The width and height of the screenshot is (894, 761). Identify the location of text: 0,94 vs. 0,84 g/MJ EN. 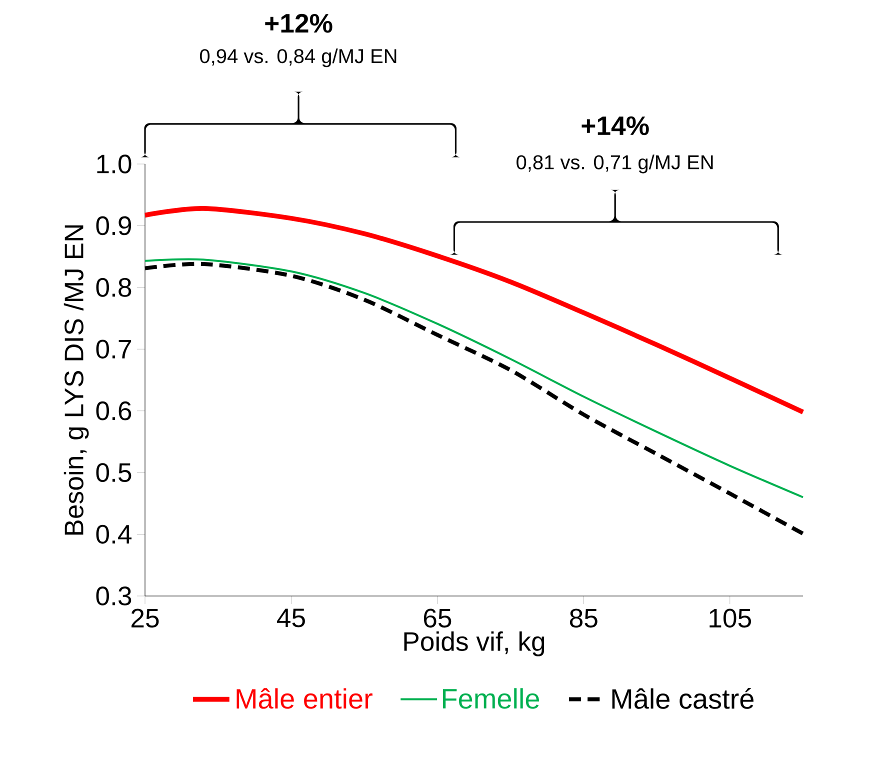
(298, 58).